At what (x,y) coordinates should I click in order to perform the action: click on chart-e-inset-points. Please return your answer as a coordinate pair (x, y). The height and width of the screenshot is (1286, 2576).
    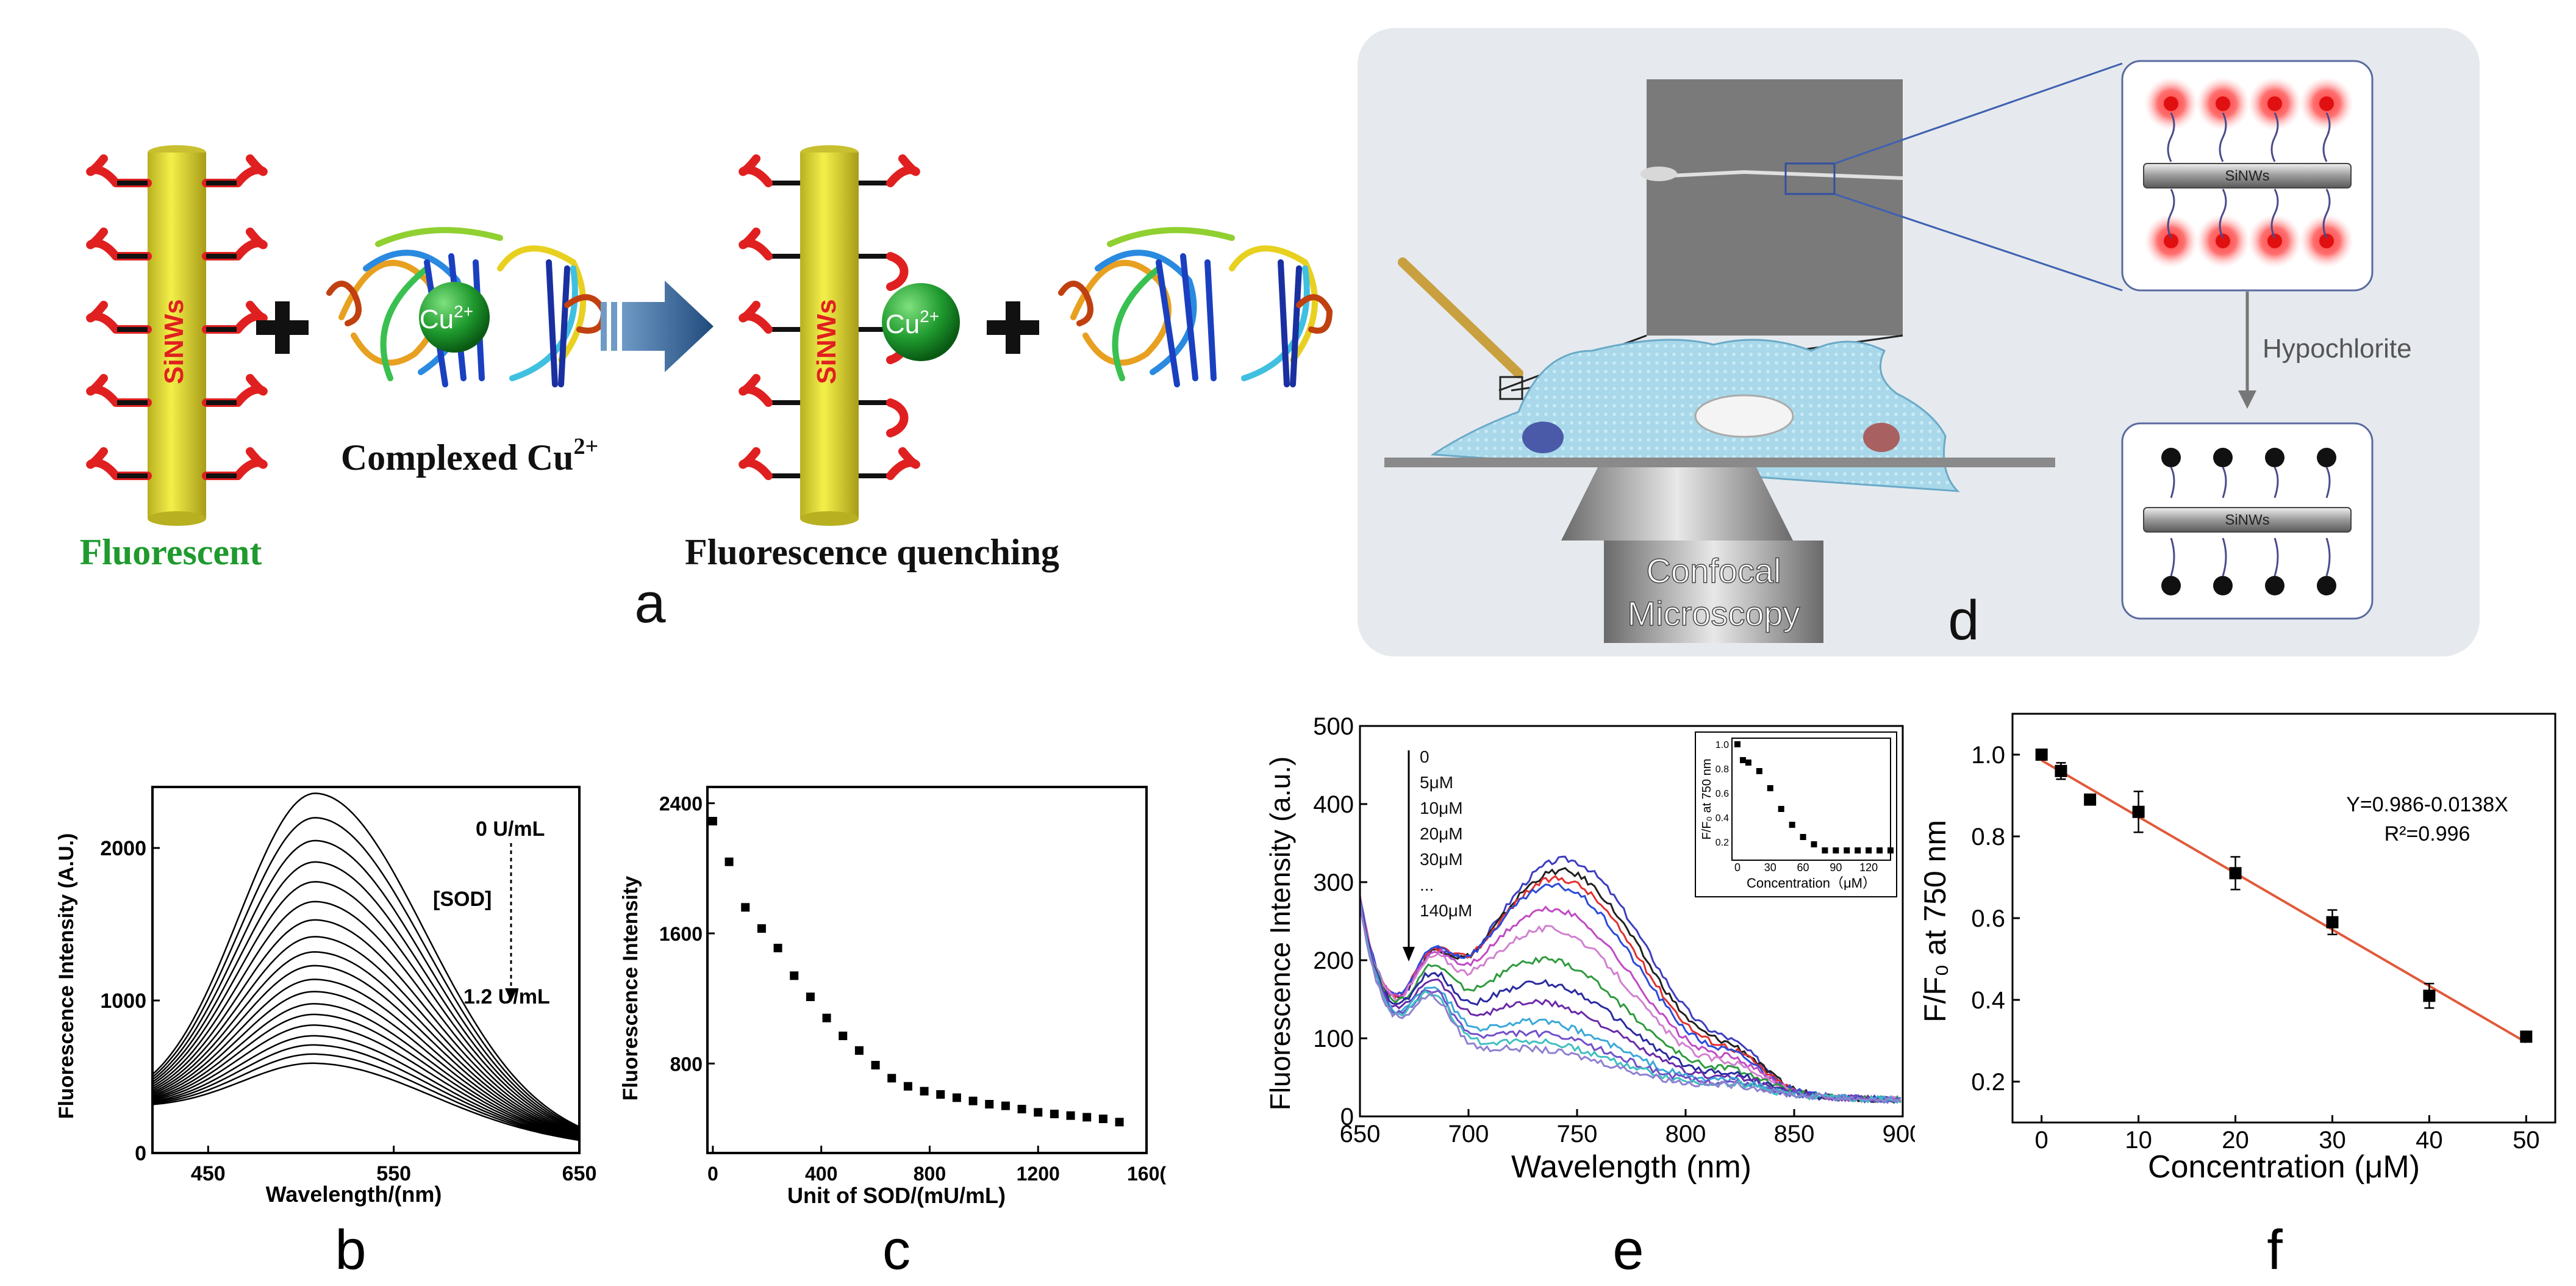
    Looking at the image, I should click on (1814, 797).